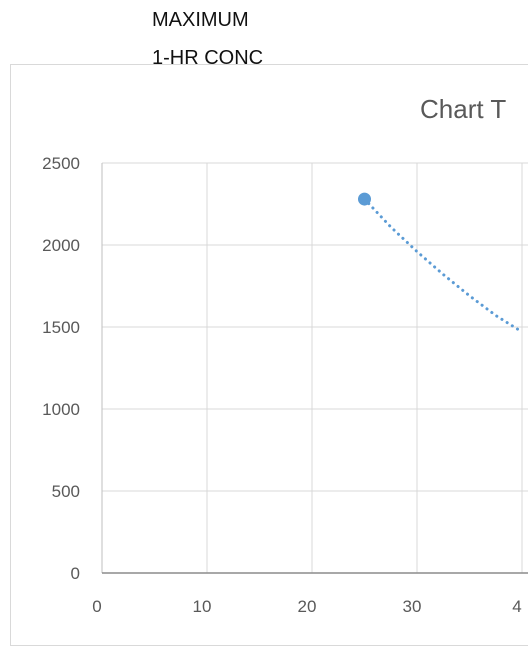  Describe the element at coordinates (66, 491) in the screenshot. I see `y-tick-label-500: 500` at that location.